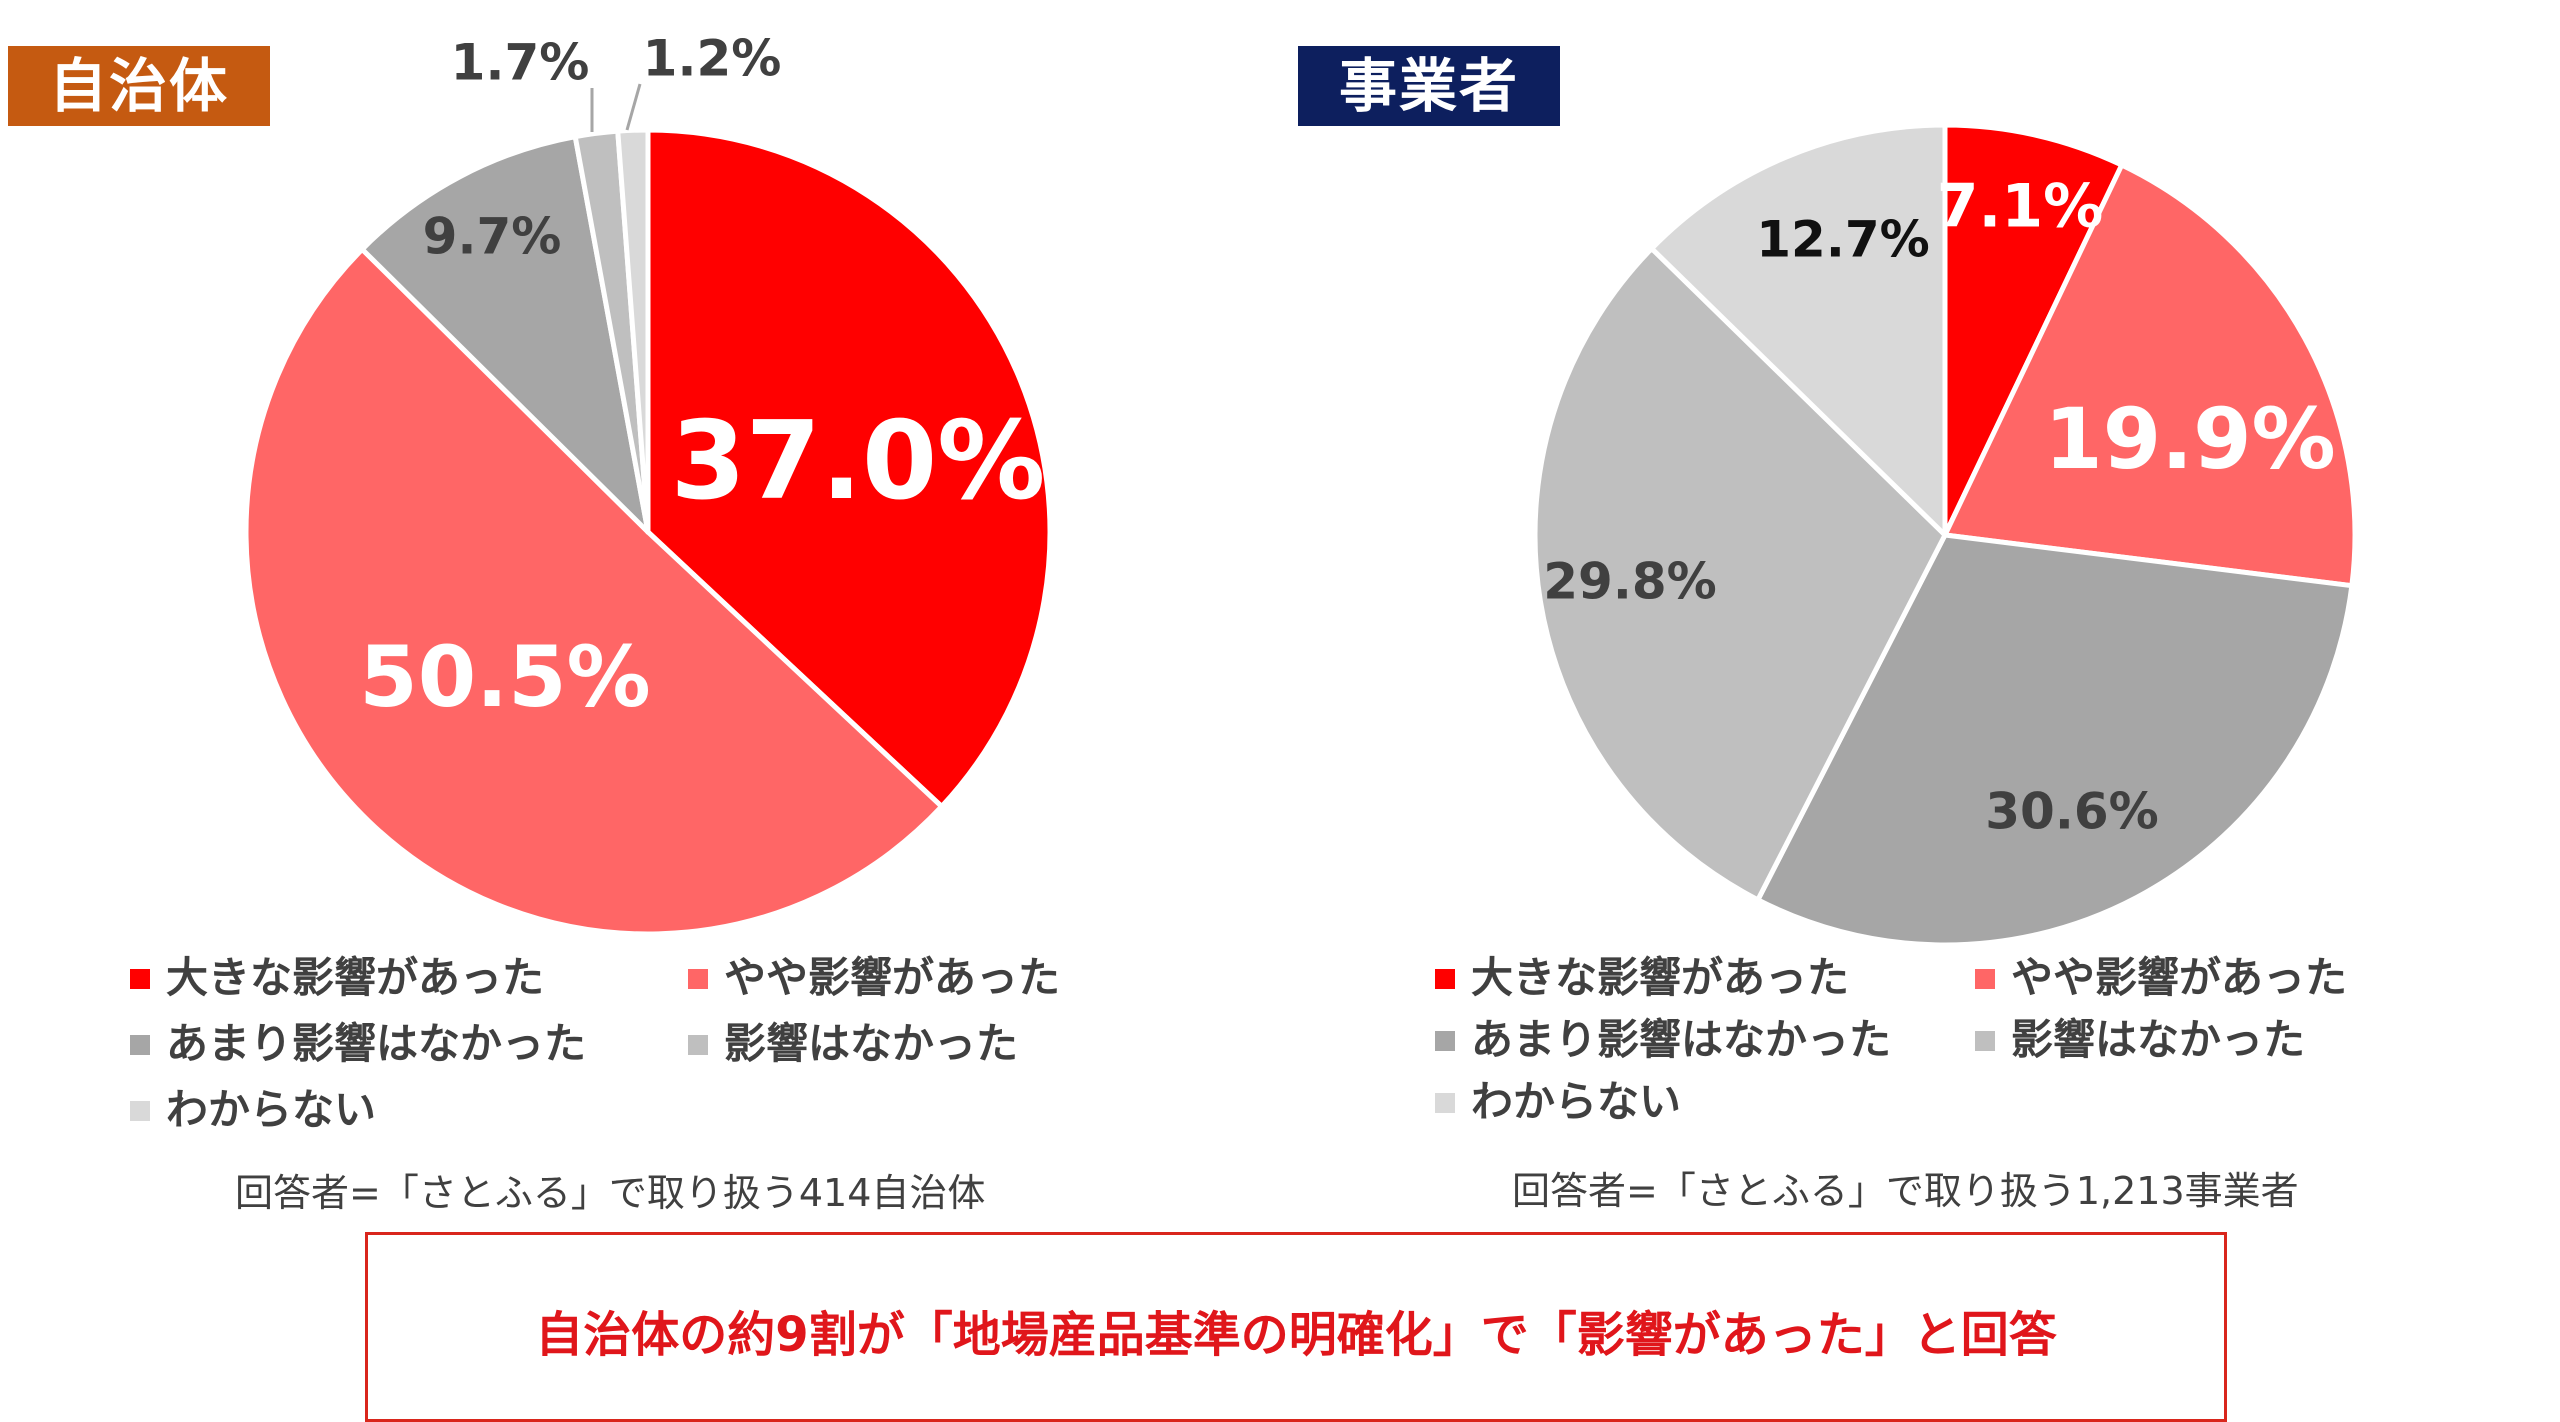 The height and width of the screenshot is (1422, 2560). Describe the element at coordinates (139, 86) in the screenshot. I see `chart-title-municipalities: 自治体` at that location.